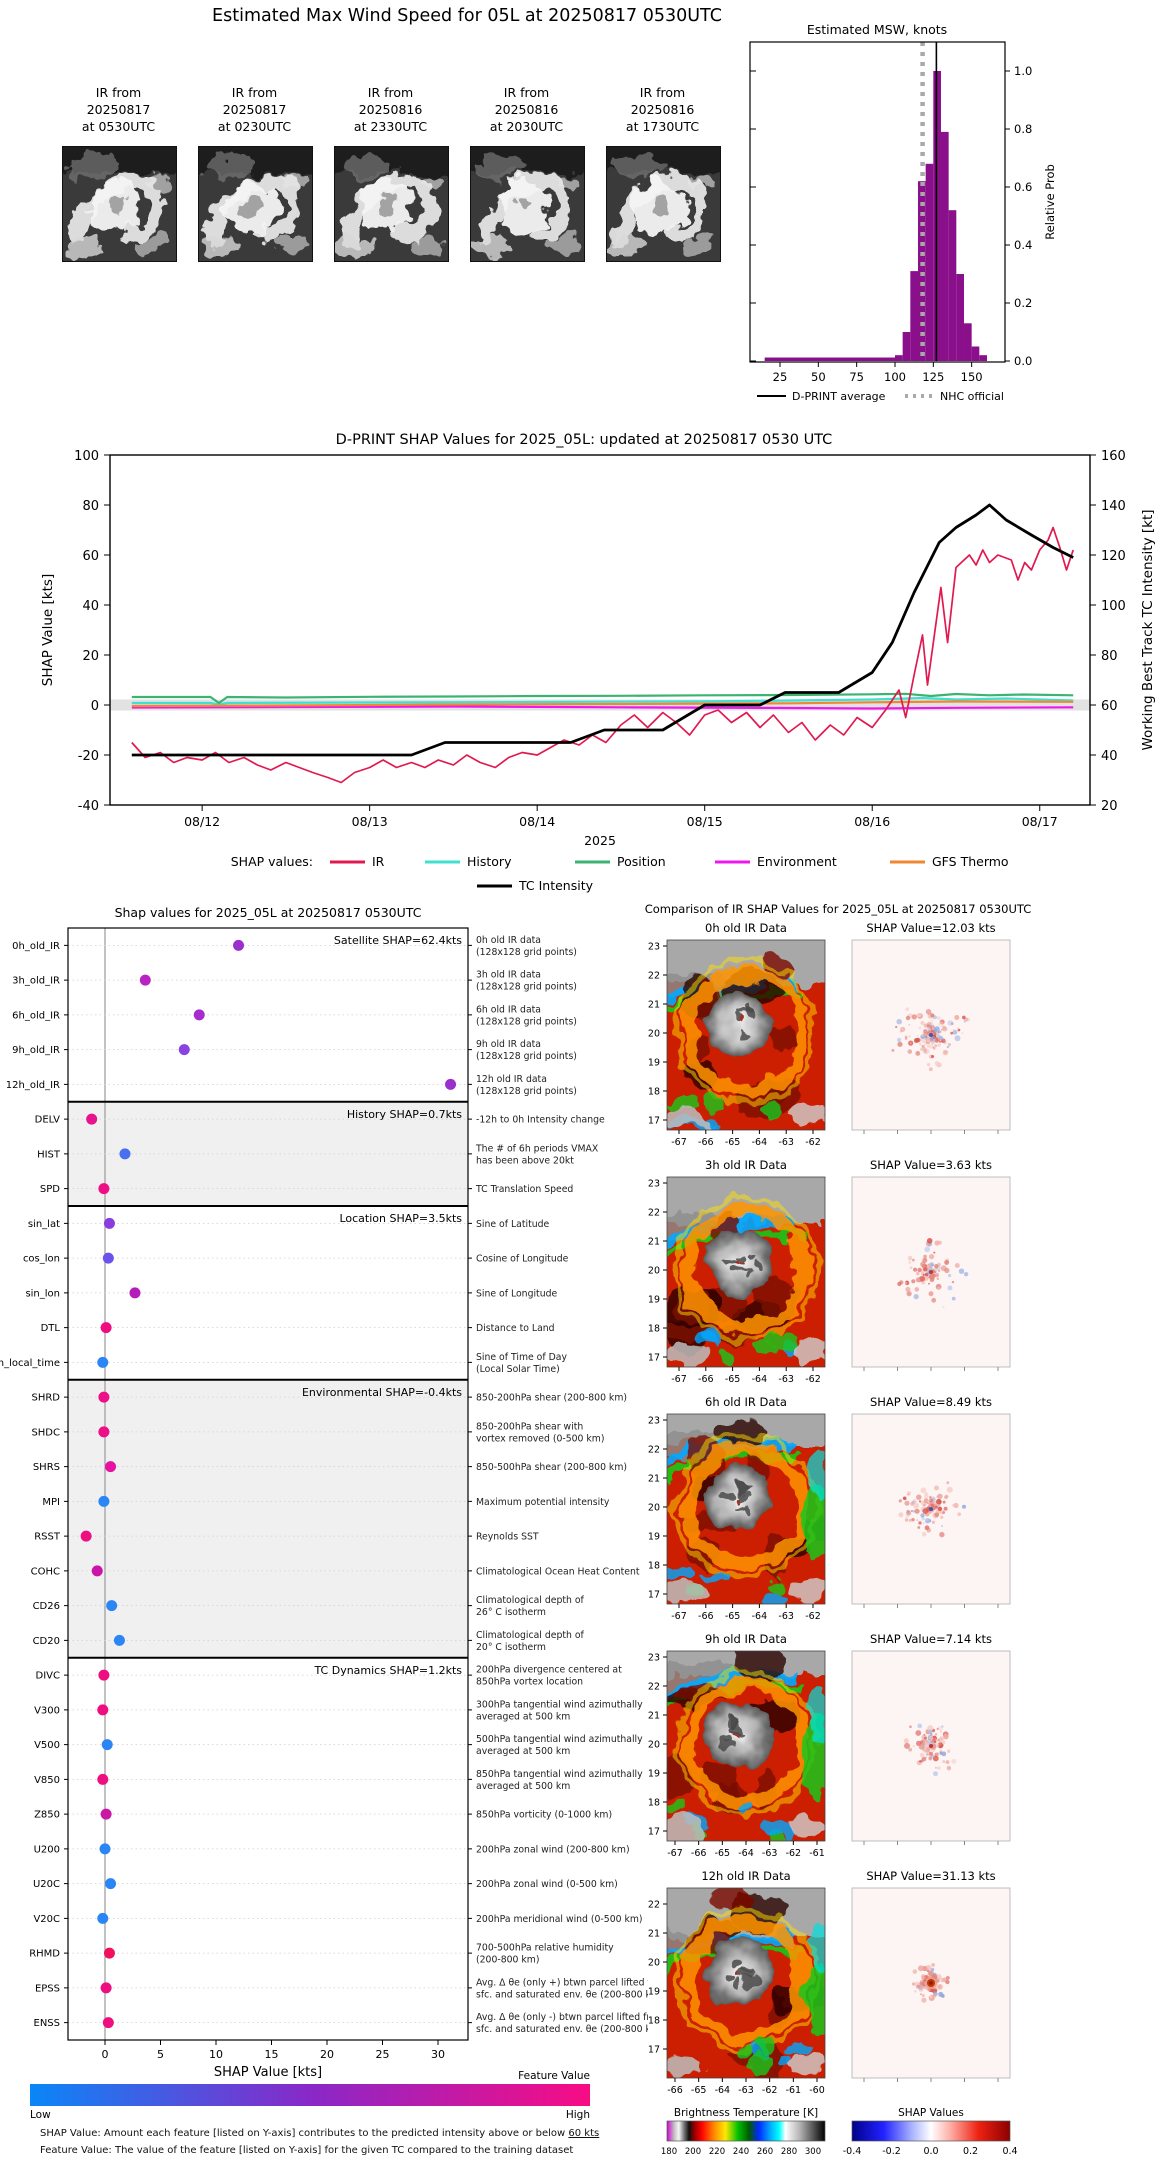 Image resolution: width=1168 pixels, height=2158 pixels. What do you see at coordinates (556, 885) in the screenshot?
I see `ts-legend-label: TC Intensity` at bounding box center [556, 885].